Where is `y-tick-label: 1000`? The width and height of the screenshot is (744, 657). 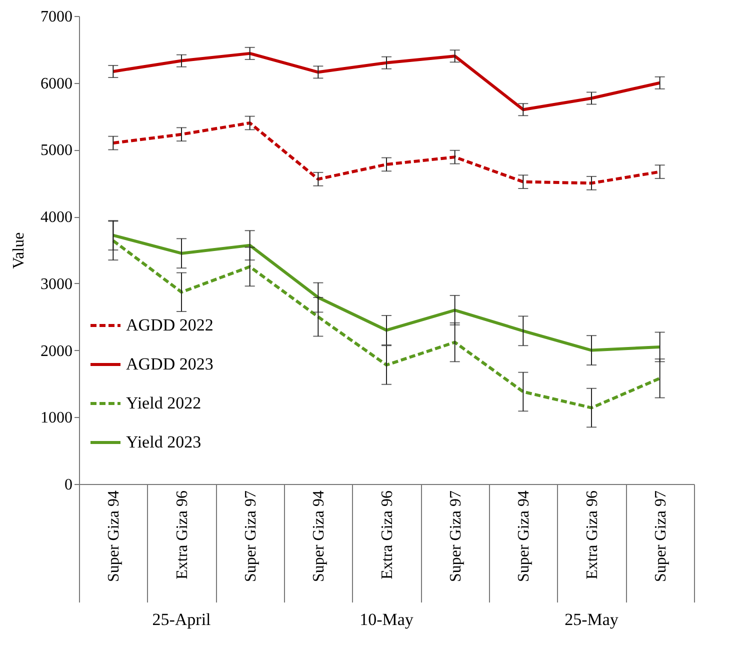
y-tick-label: 1000 is located at coordinates (56, 418).